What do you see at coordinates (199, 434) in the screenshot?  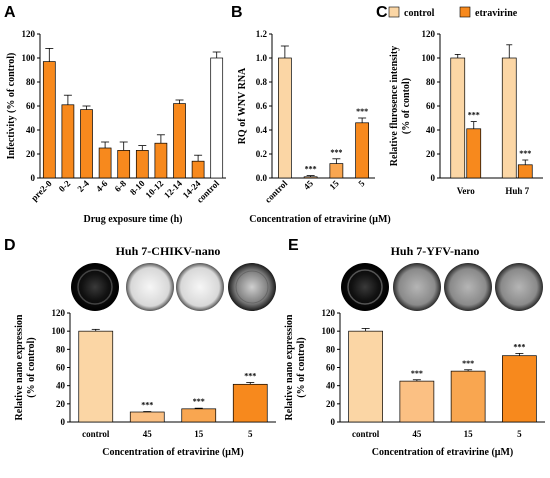 I see `x-tick-label-d: 15` at bounding box center [199, 434].